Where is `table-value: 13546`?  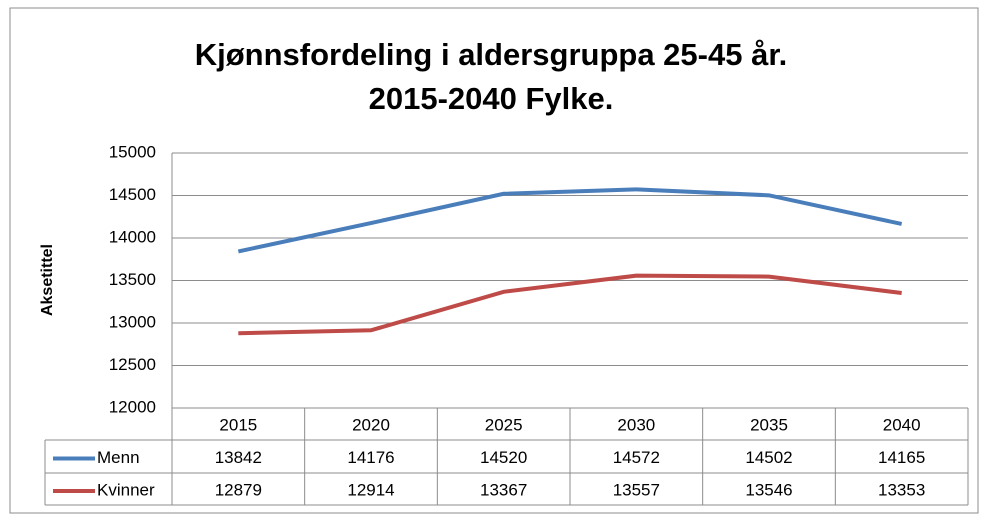 table-value: 13546 is located at coordinates (768, 489).